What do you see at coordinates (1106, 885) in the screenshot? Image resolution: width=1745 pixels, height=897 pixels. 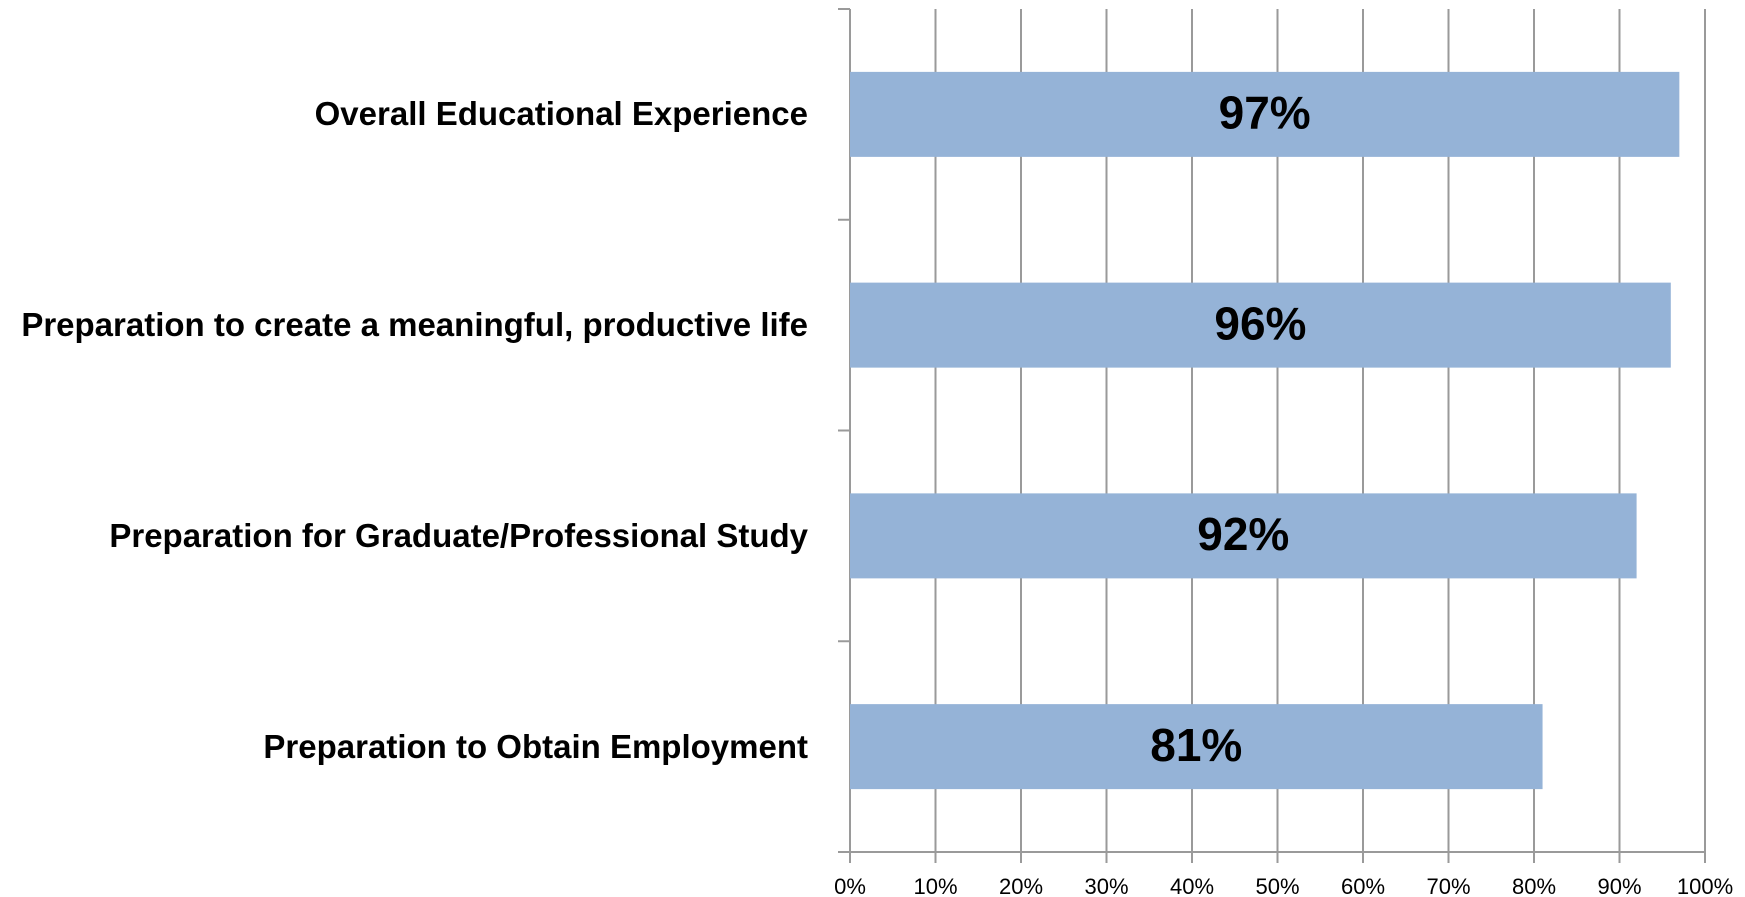 I see `x-tick-label: 30%` at bounding box center [1106, 885].